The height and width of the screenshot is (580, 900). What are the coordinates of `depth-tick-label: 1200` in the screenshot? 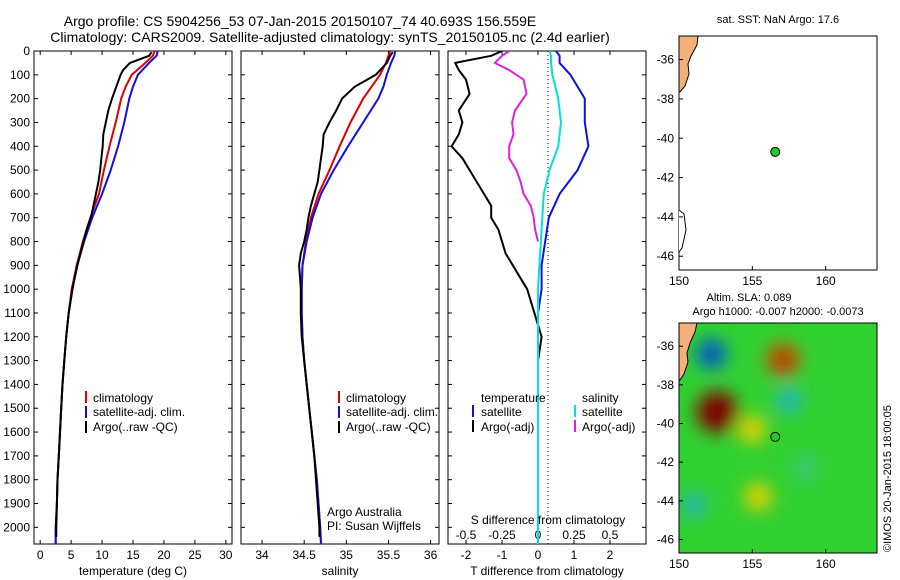 It's located at (16, 337).